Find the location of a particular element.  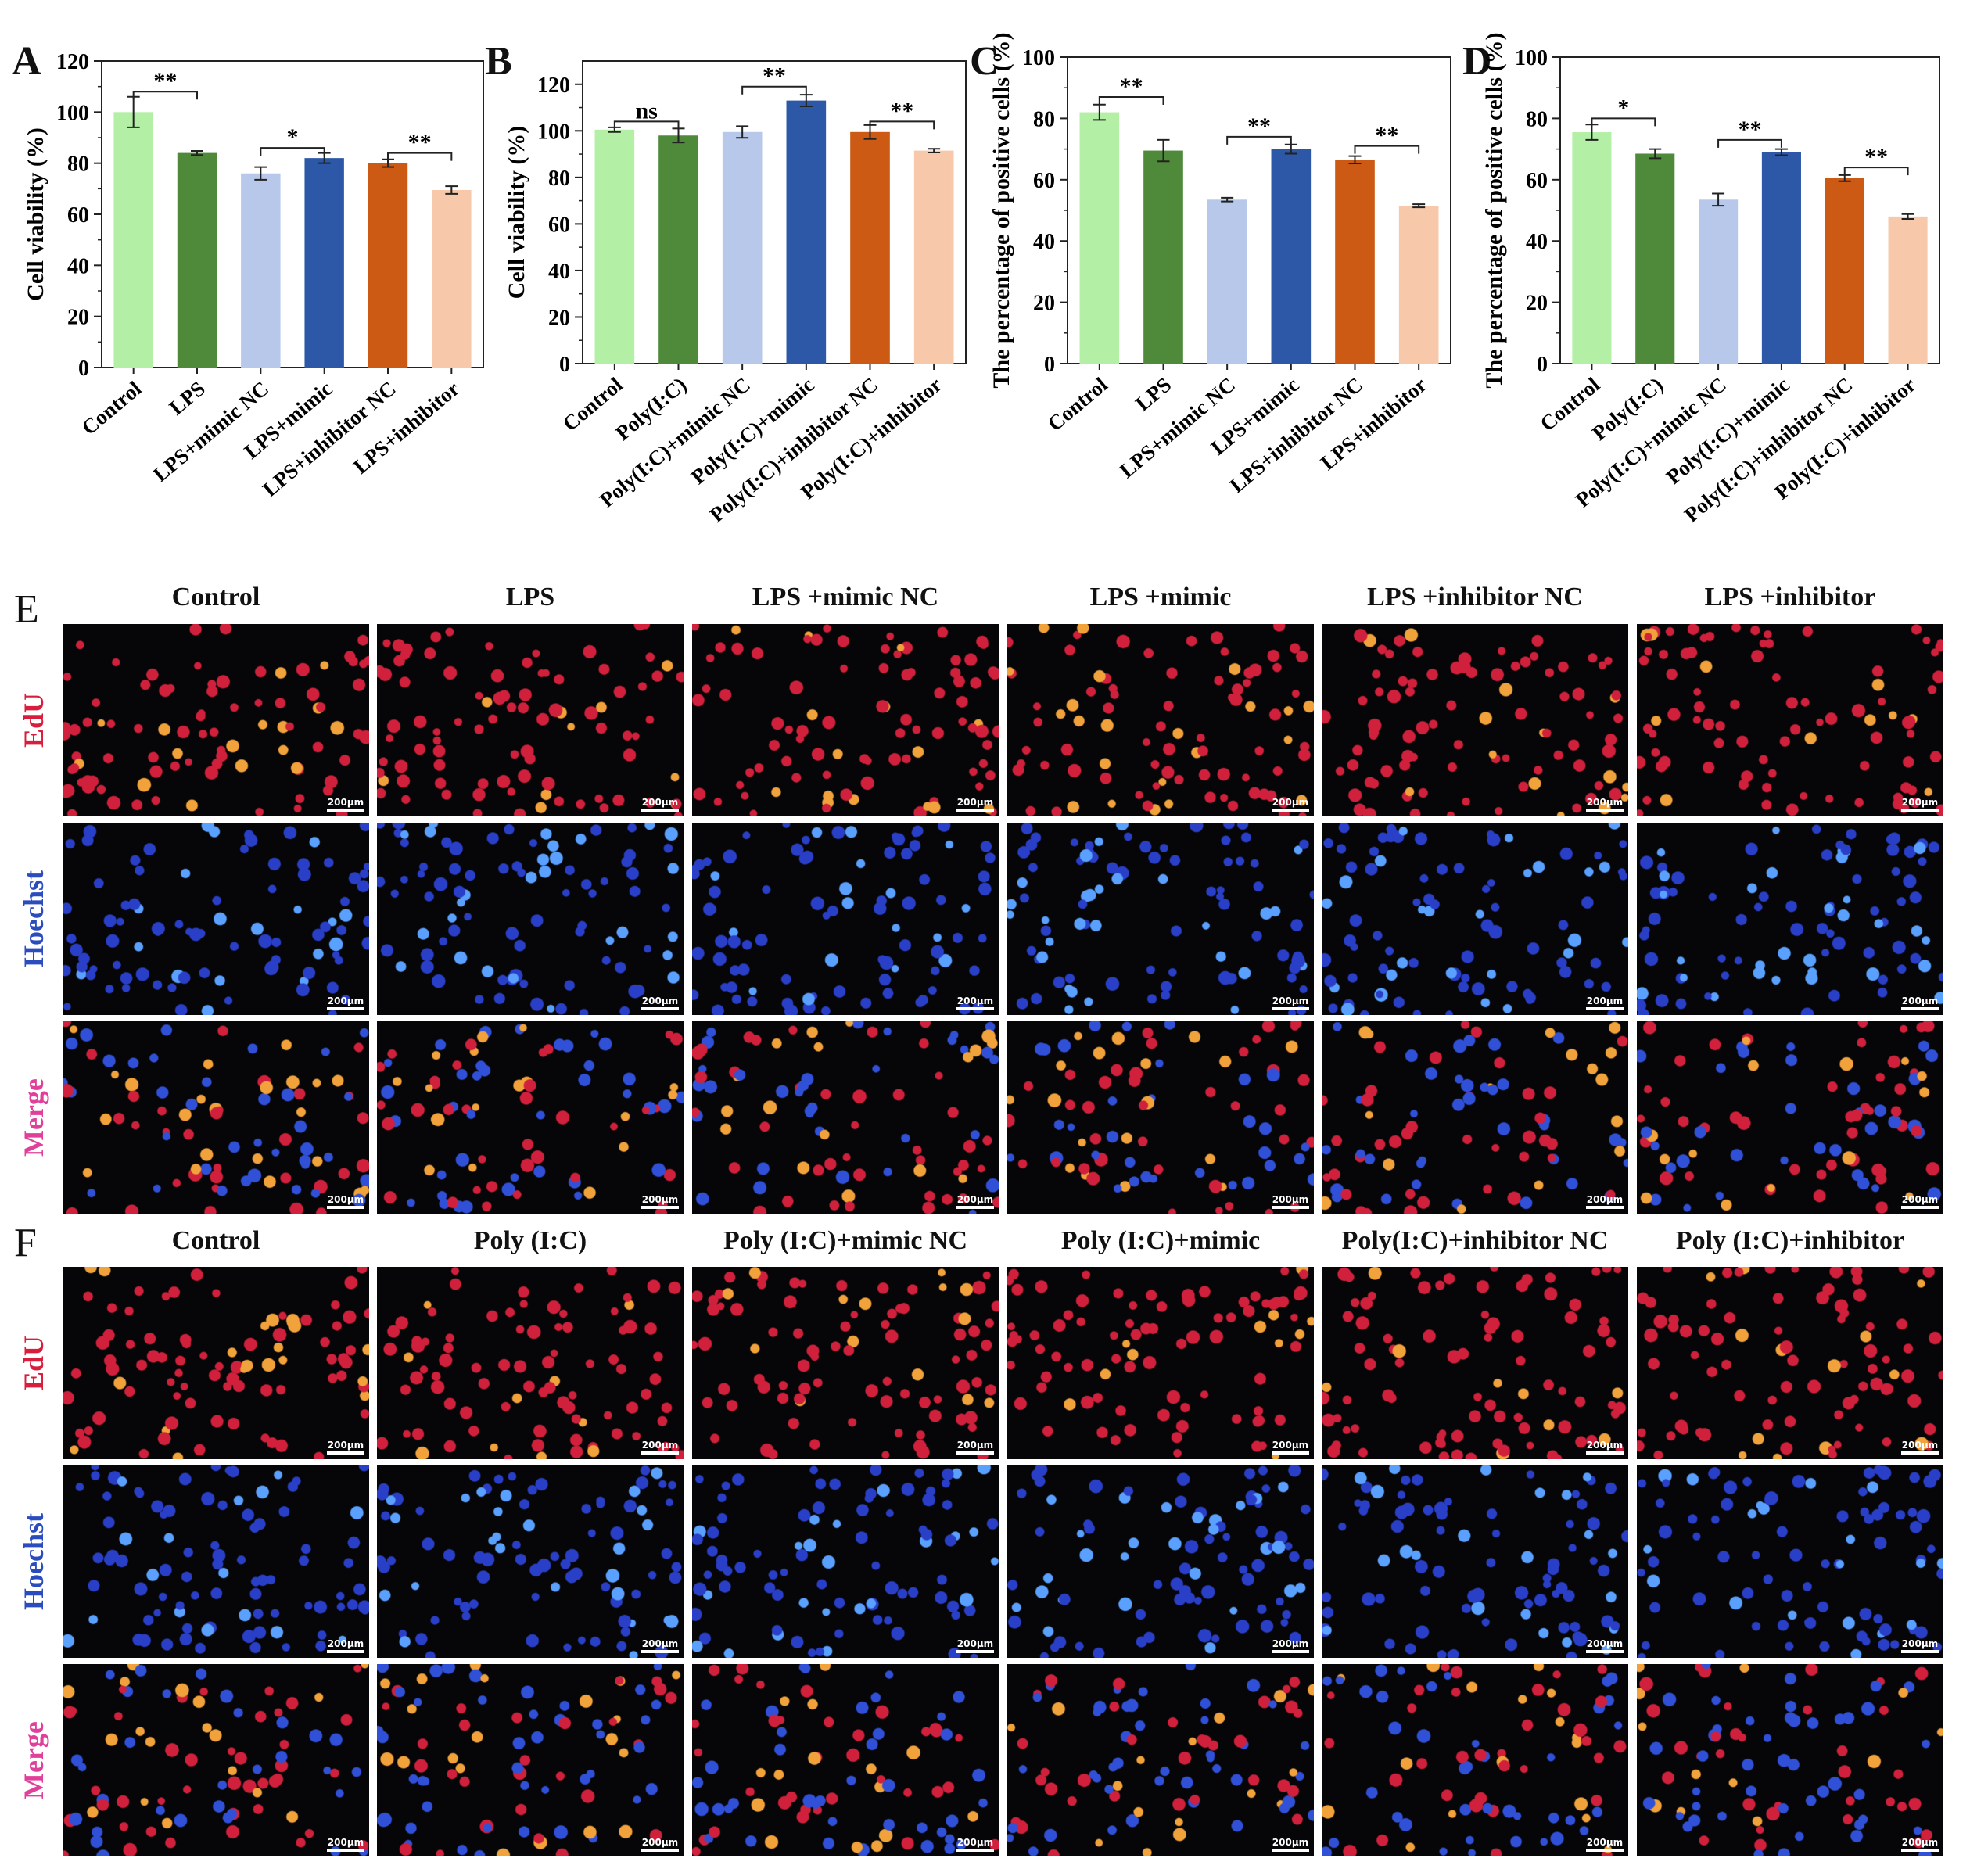

column-title: Poly (I:C) is located at coordinates (530, 1240).